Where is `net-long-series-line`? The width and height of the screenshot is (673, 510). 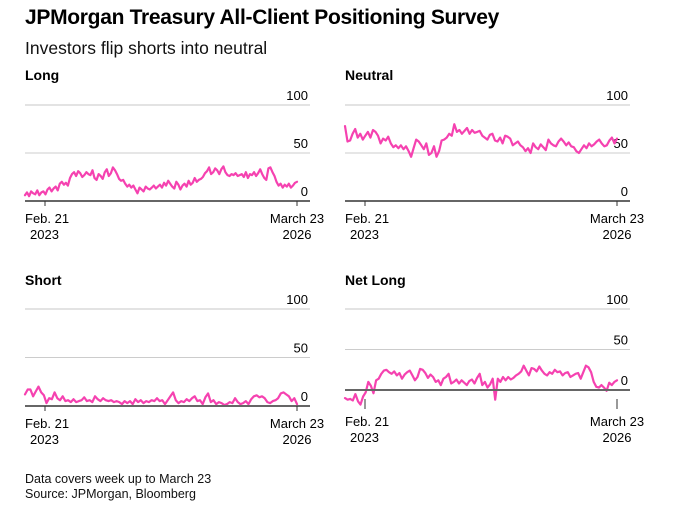
net-long-series-line is located at coordinates (481, 385).